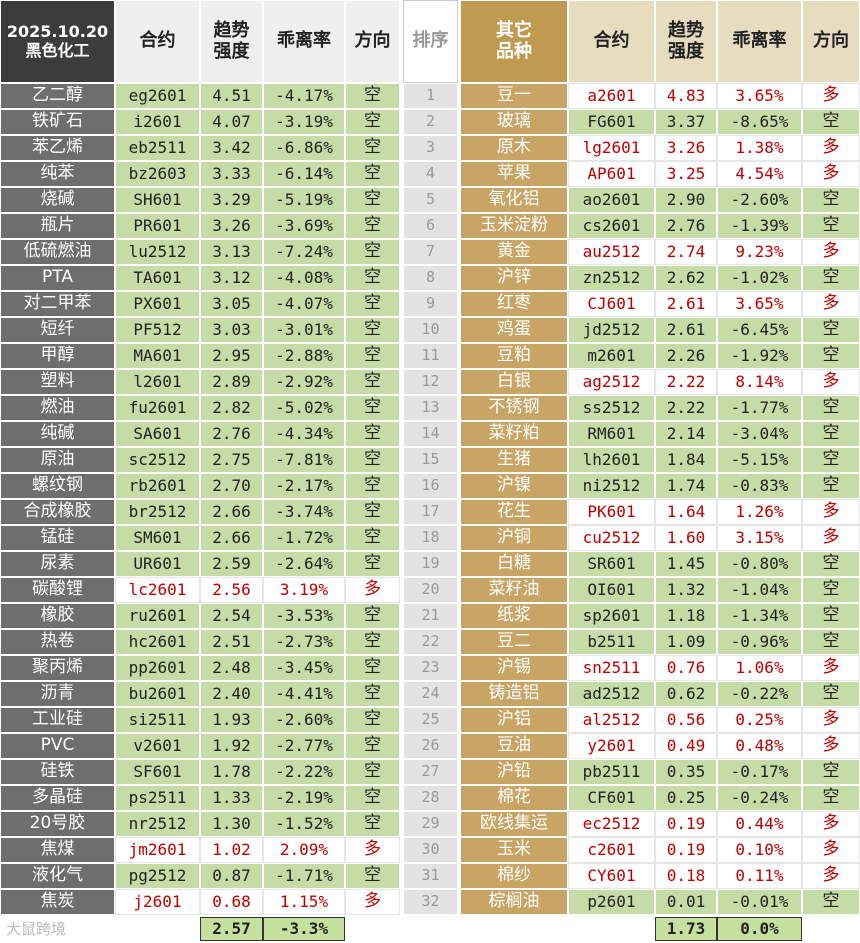 The image size is (860, 943). Describe the element at coordinates (57, 408) in the screenshot. I see `variety-name: 燃油` at that location.